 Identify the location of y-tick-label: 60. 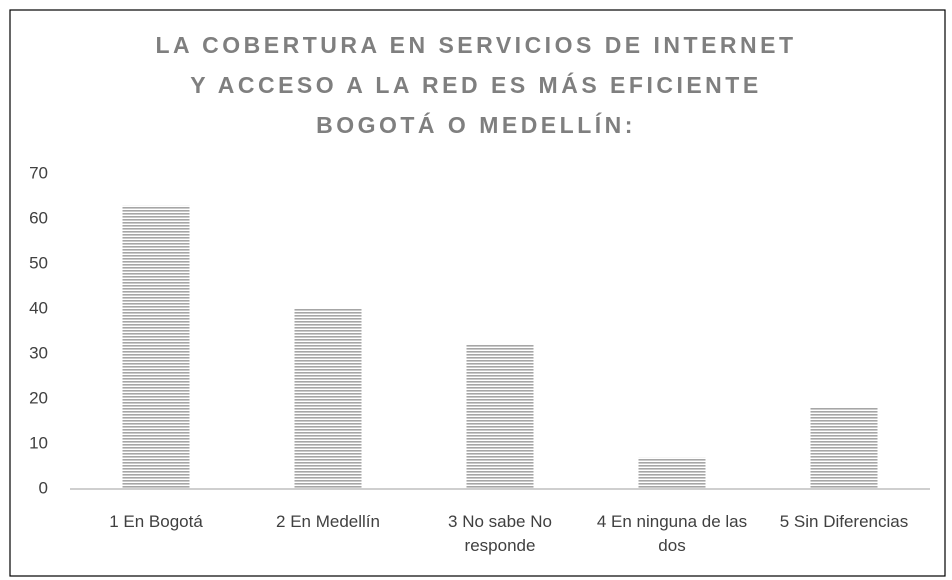
(38, 217).